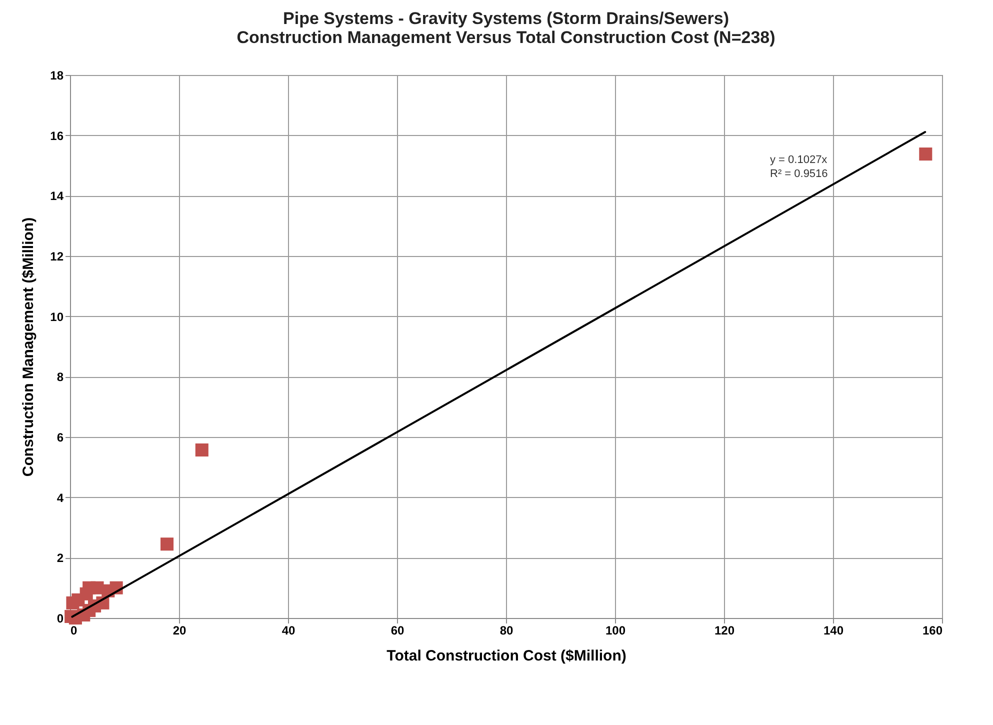 The width and height of the screenshot is (993, 725). I want to click on x-tick-label: 80, so click(507, 631).